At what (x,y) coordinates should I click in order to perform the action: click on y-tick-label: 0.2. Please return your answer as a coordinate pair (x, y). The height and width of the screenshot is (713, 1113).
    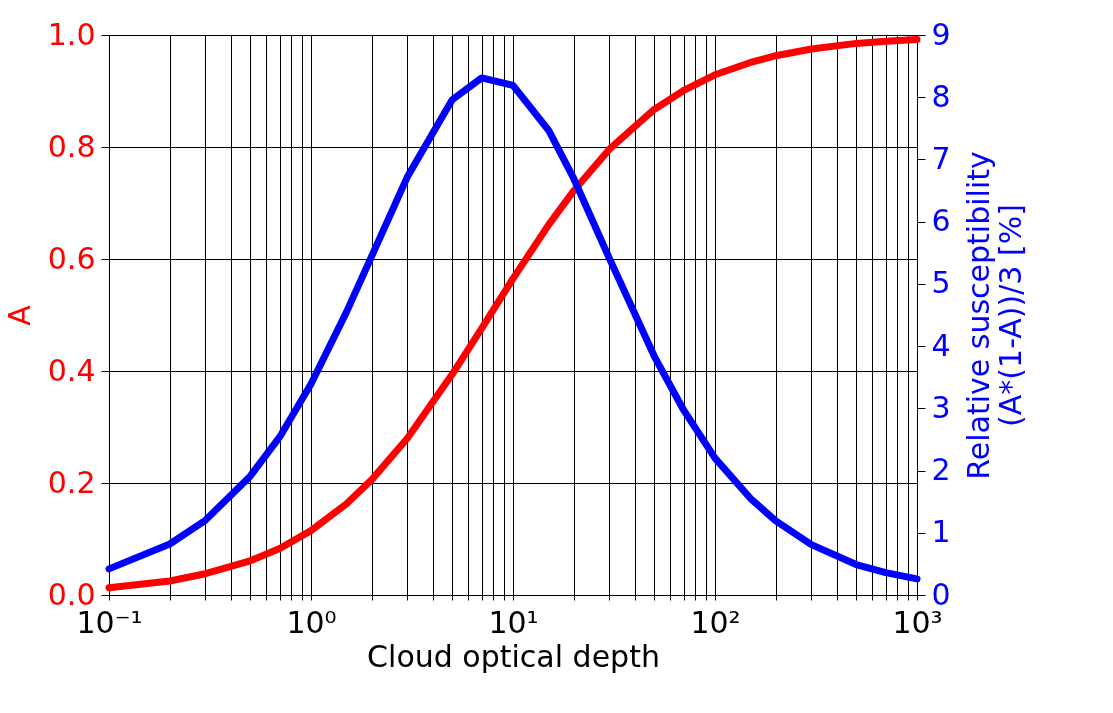
    Looking at the image, I should click on (71, 482).